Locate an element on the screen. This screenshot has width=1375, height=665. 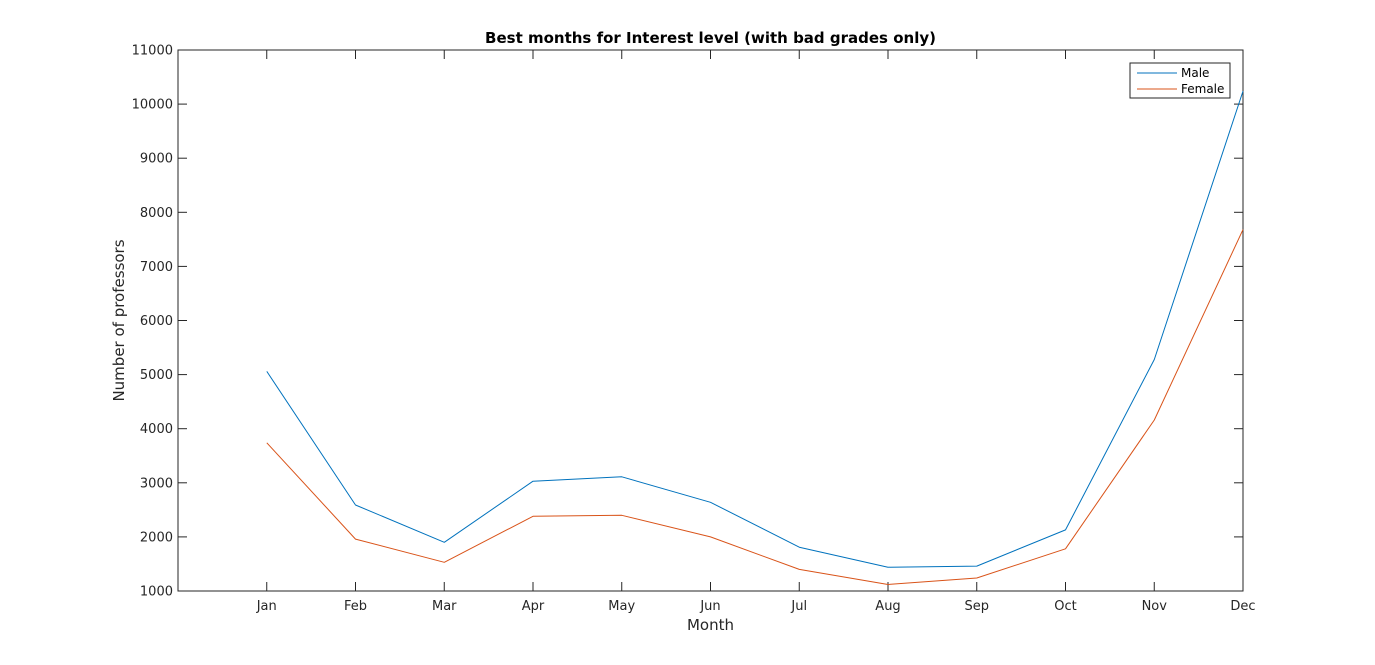
y-tick-label: 1000 is located at coordinates (156, 592).